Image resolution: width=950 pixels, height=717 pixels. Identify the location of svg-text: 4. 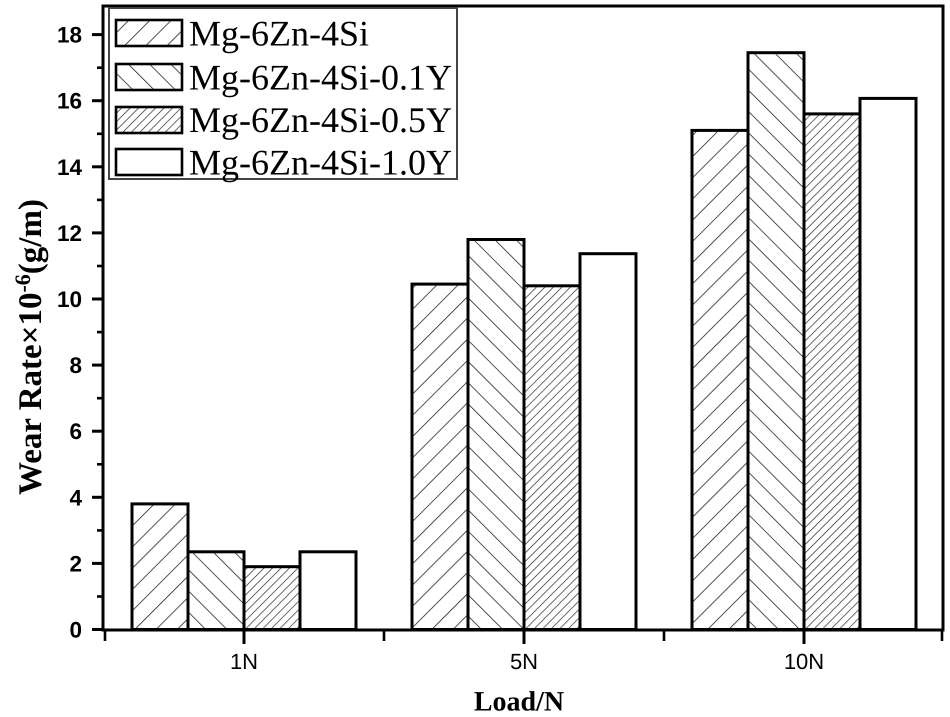
(75, 497).